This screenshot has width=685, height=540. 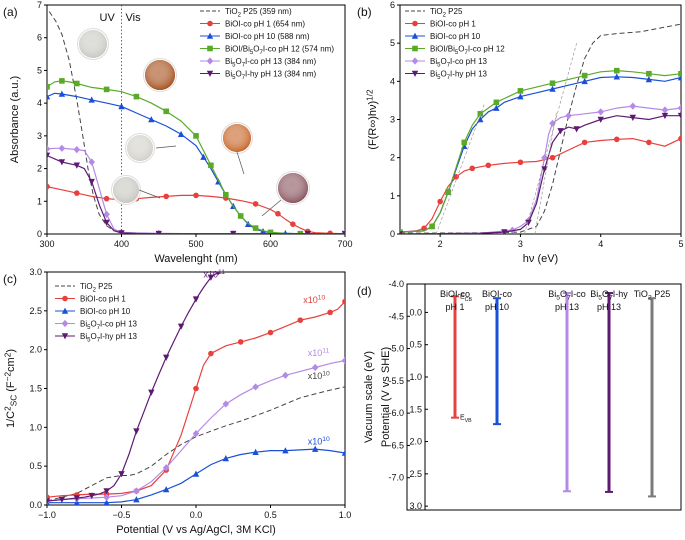 What do you see at coordinates (415, 377) in the screenshot?
I see `potential-tick-label: 1.0` at bounding box center [415, 377].